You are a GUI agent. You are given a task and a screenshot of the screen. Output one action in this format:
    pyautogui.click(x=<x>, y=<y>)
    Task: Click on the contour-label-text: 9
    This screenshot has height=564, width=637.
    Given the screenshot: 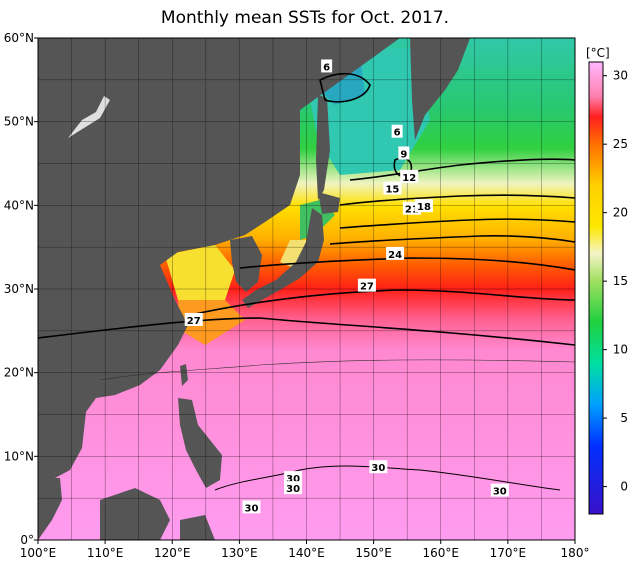 What is the action you would take?
    pyautogui.click(x=403, y=154)
    